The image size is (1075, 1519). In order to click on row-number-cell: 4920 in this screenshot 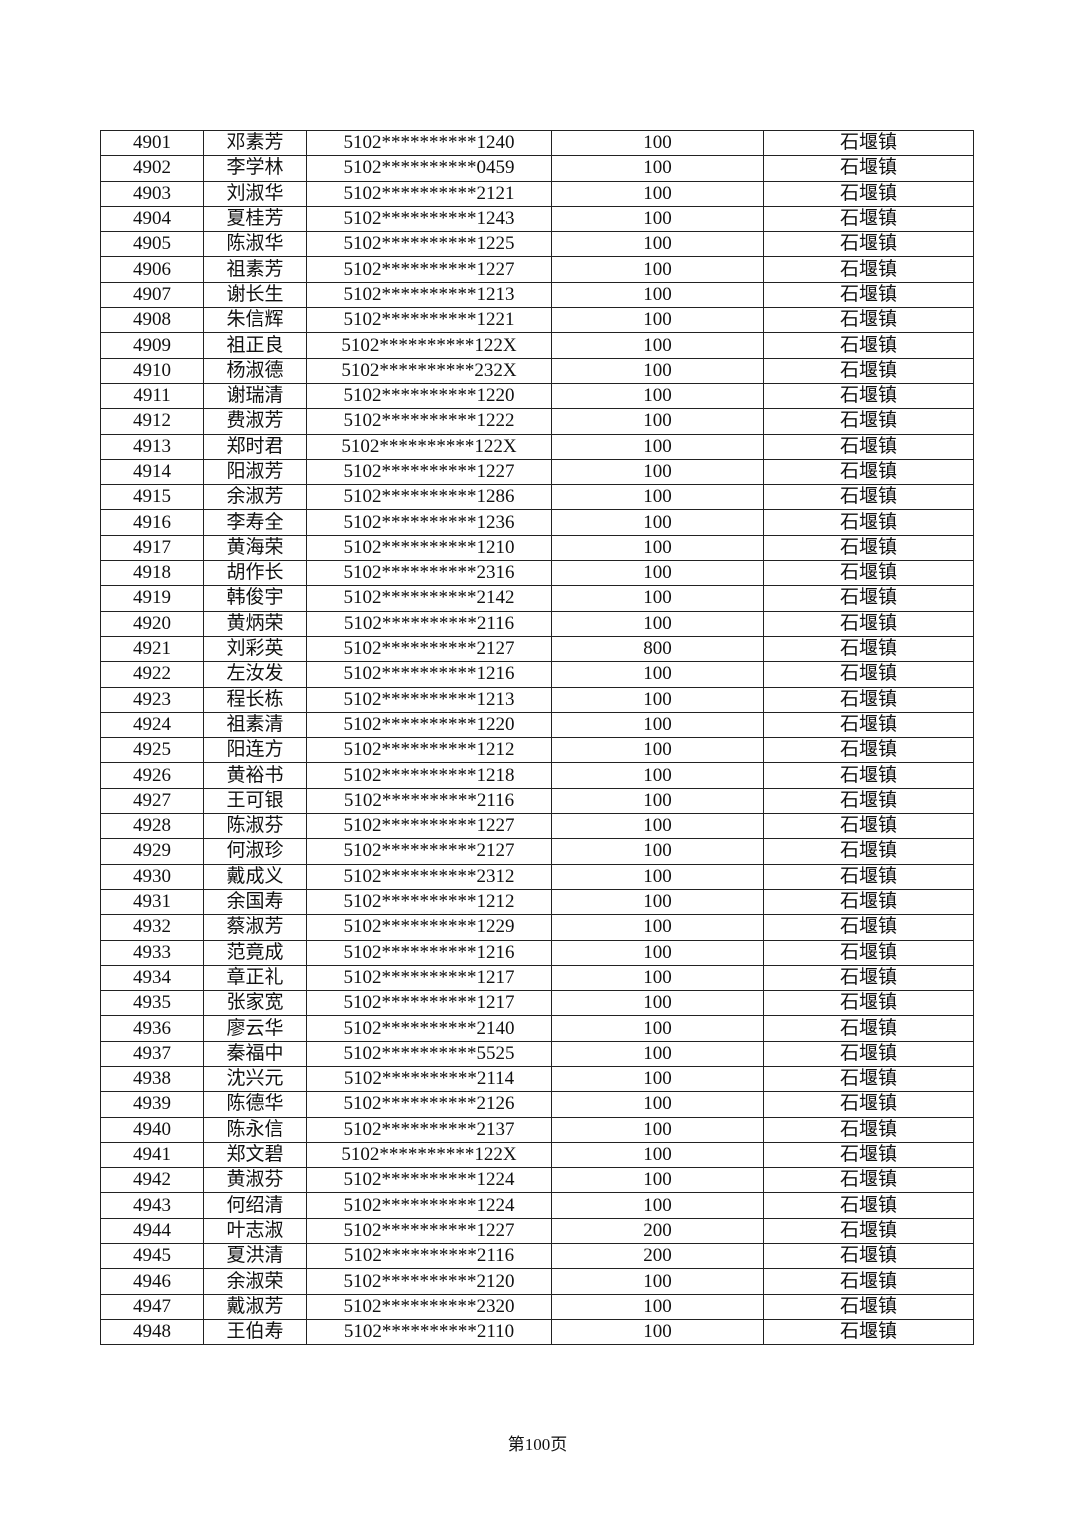, I will do `click(152, 623)`.